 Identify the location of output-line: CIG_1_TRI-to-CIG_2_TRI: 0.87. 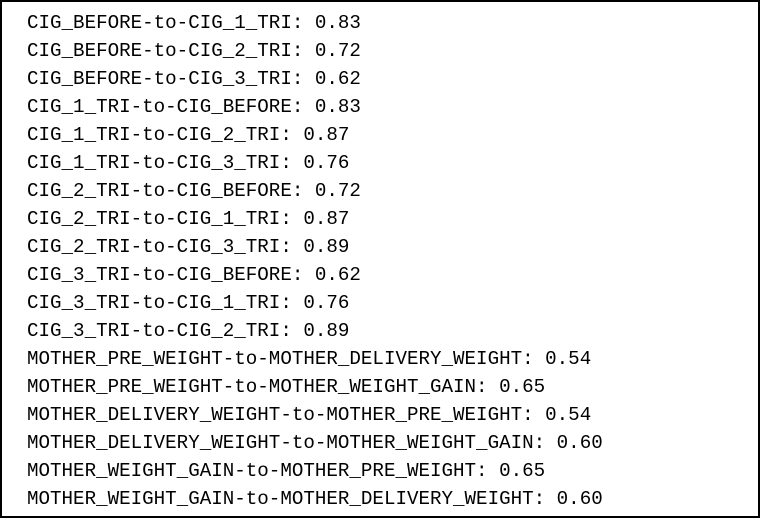
(188, 135).